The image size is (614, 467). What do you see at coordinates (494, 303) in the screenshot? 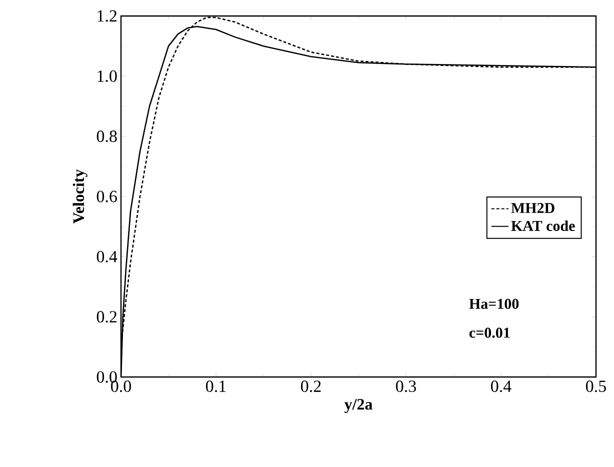
I see `annotation: Ha=100` at bounding box center [494, 303].